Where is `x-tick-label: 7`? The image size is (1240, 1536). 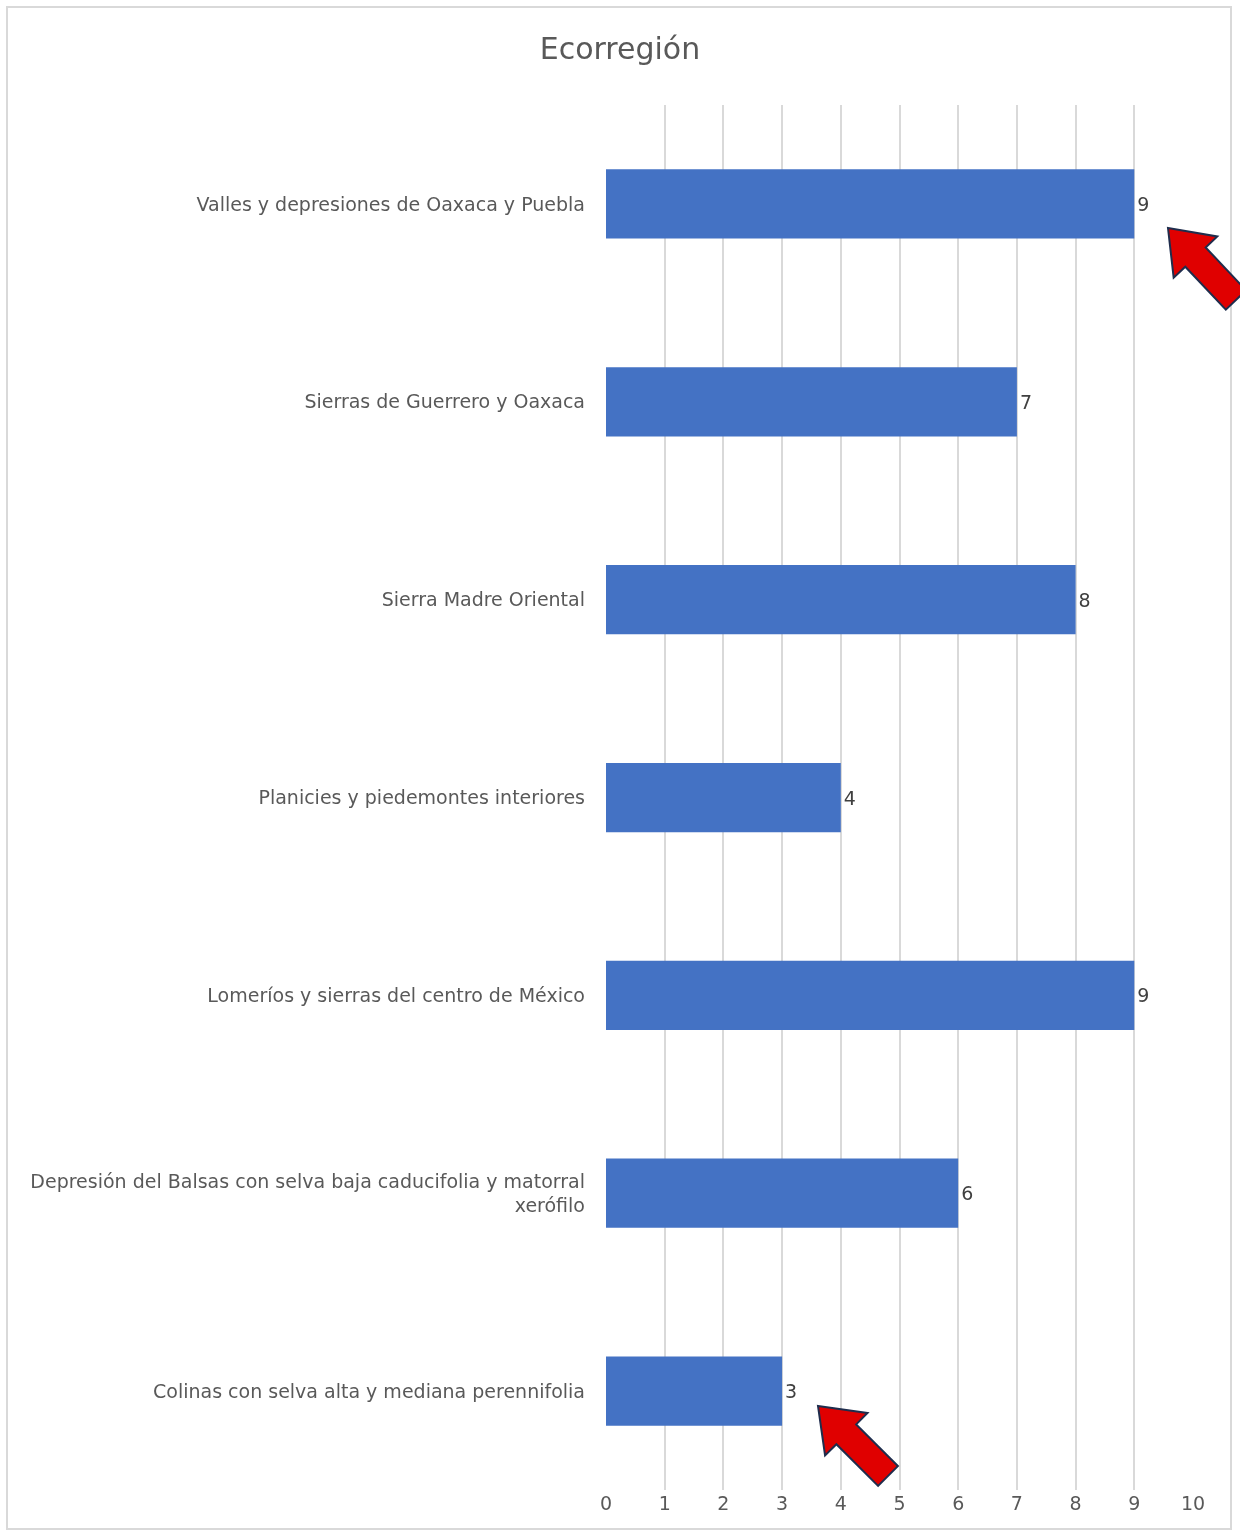 x-tick-label: 7 is located at coordinates (1016, 1503).